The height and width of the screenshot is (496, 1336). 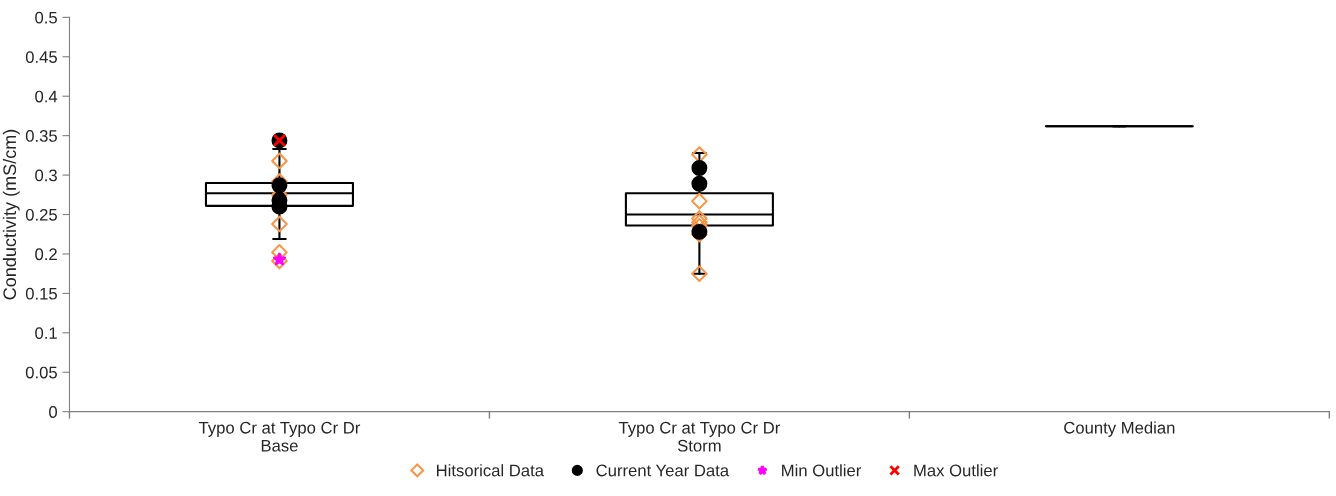 What do you see at coordinates (41, 214) in the screenshot?
I see `y-tick-label: 0.25` at bounding box center [41, 214].